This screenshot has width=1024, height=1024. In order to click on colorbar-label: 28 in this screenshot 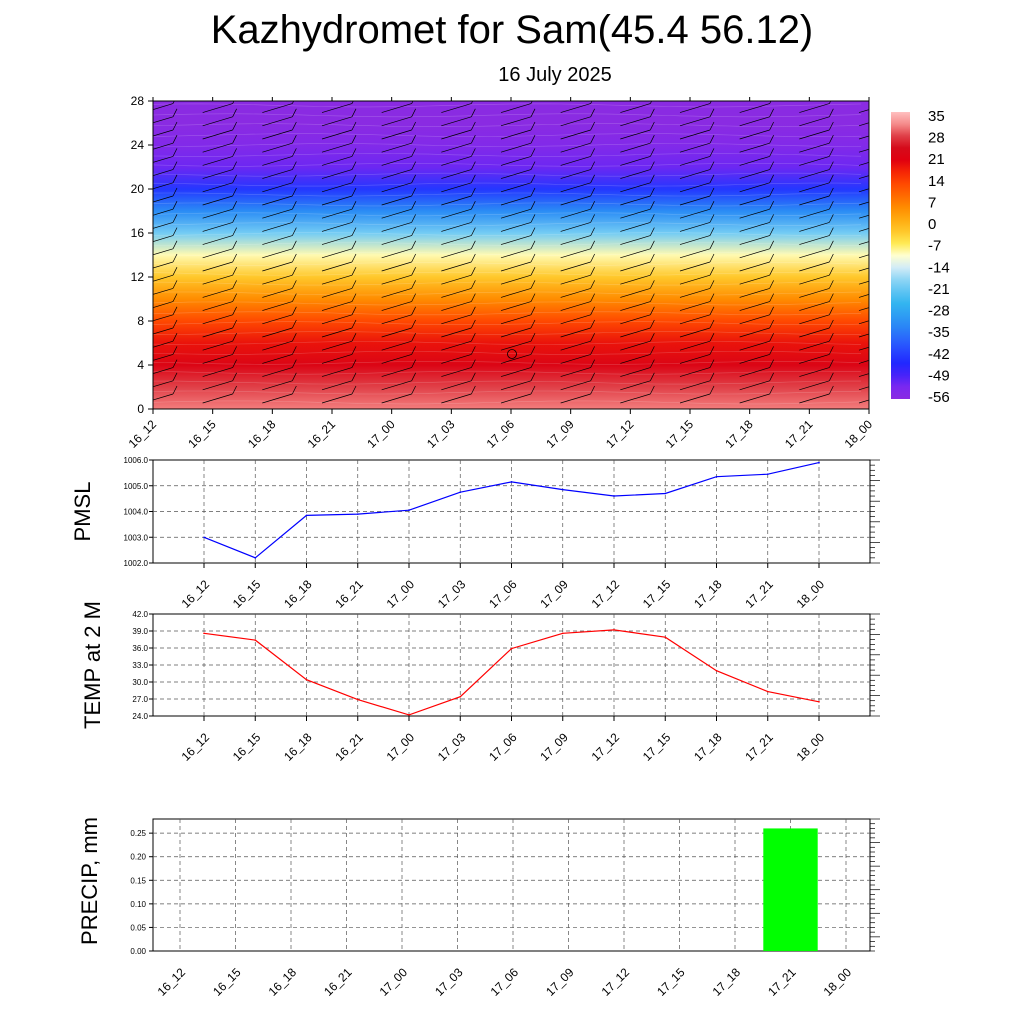, I will do `click(936, 138)`.